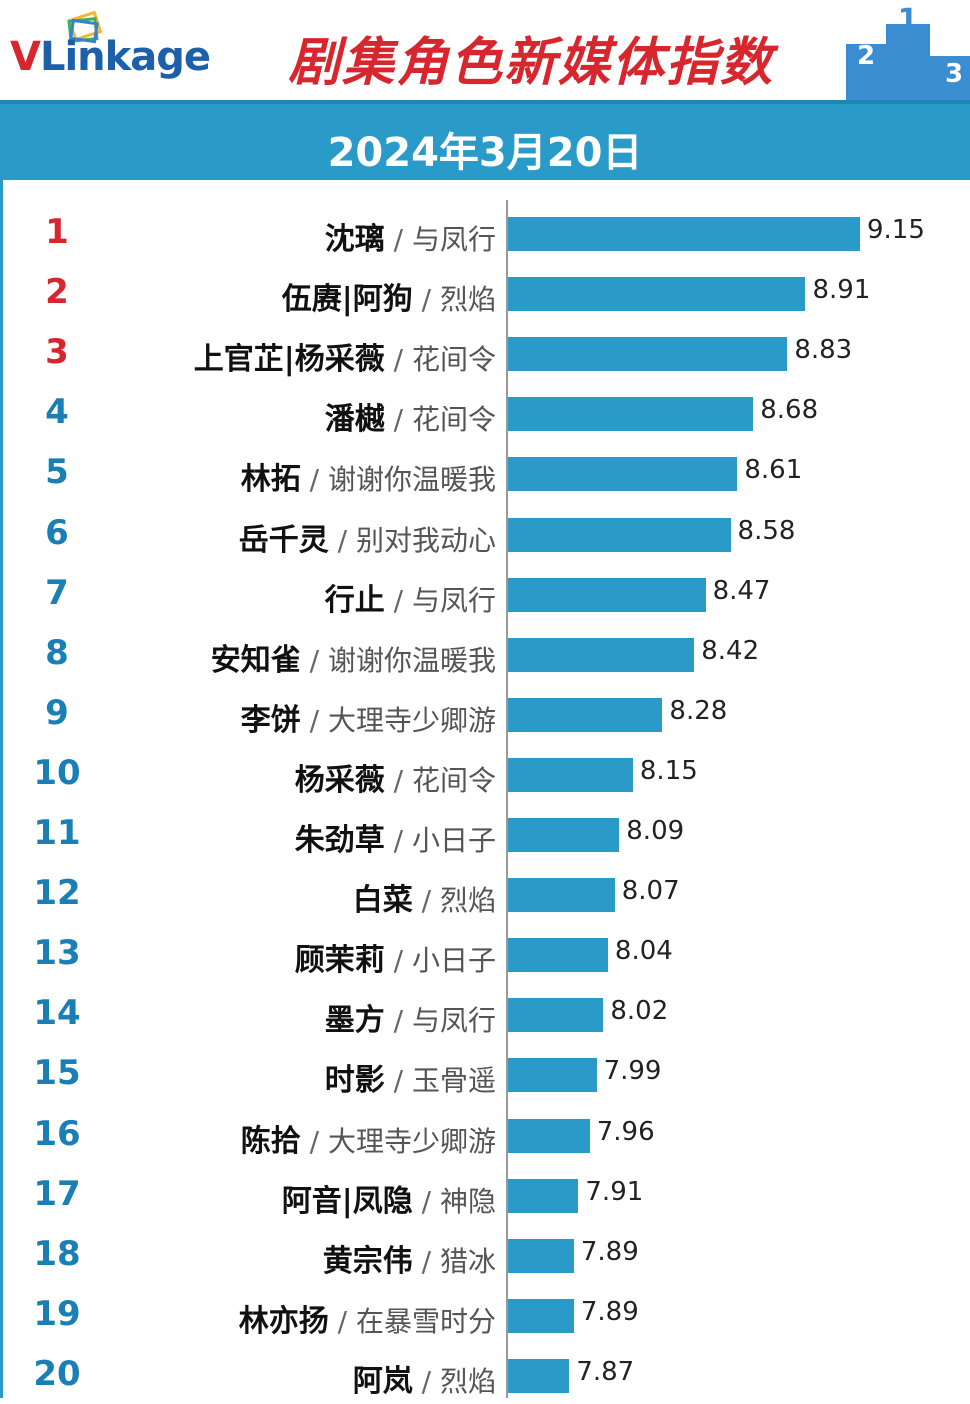  I want to click on row-label: 安知雀 / 谢谢你温暖我, so click(298, 657).